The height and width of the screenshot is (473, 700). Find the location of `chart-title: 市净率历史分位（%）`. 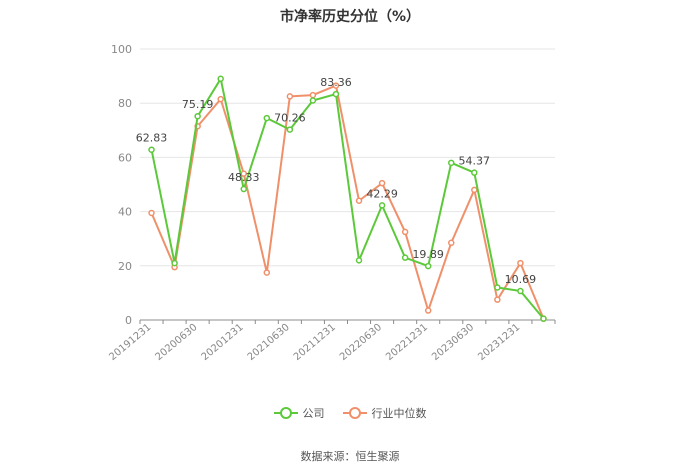

chart-title: 市净率历史分位（%） is located at coordinates (350, 17).